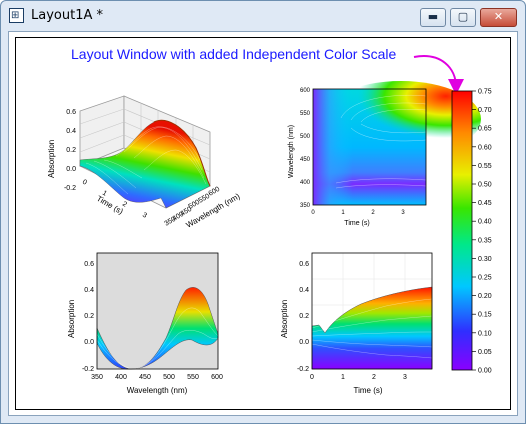 This screenshot has height=424, width=526. Describe the element at coordinates (305, 148) in the screenshot. I see `contour-y-ticks: 600 550 500 450 400 350` at that location.